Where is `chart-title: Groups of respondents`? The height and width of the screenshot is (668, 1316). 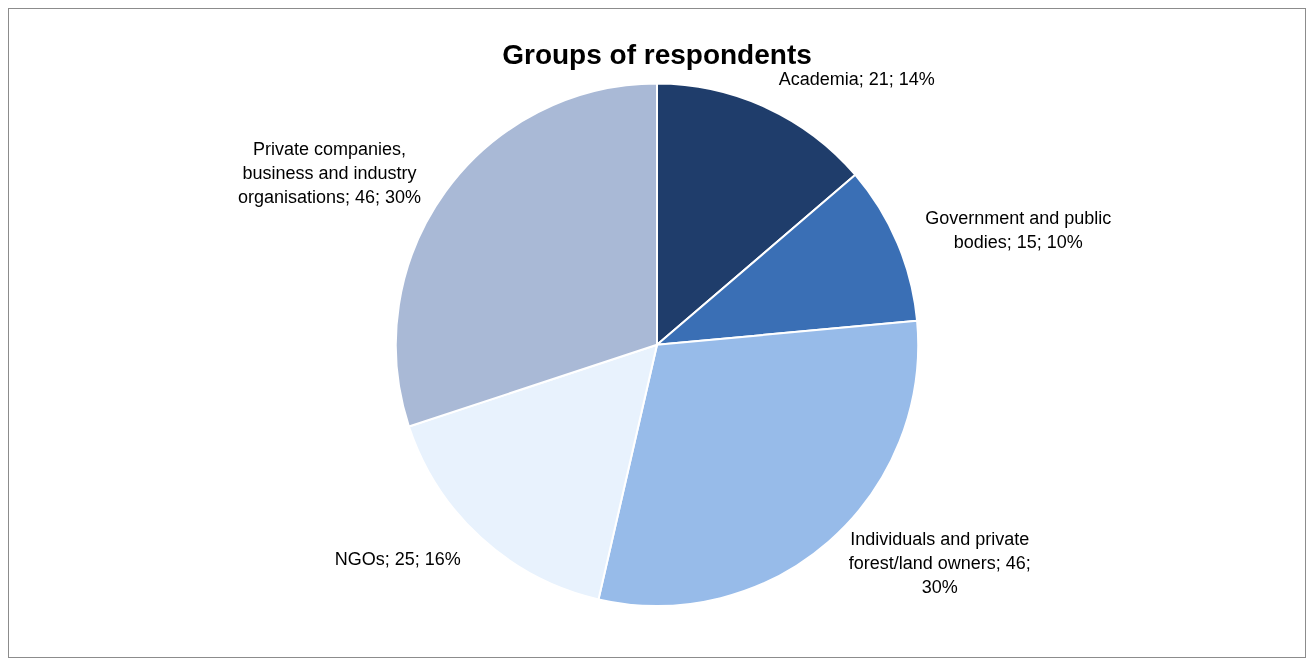 chart-title: Groups of respondents is located at coordinates (657, 54).